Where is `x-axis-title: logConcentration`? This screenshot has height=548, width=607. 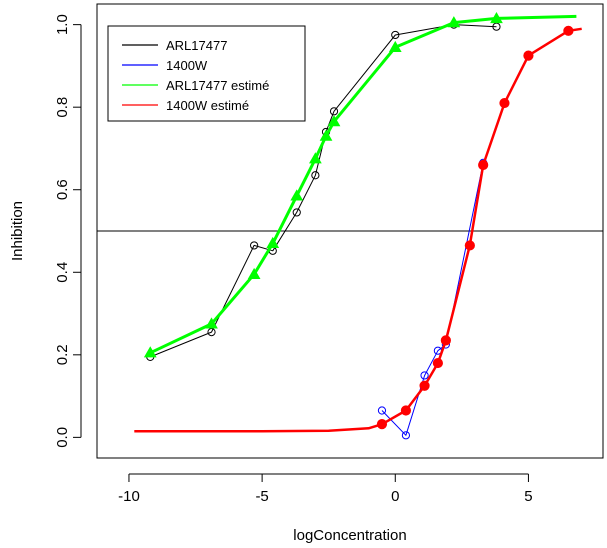 x-axis-title: logConcentration is located at coordinates (349, 535).